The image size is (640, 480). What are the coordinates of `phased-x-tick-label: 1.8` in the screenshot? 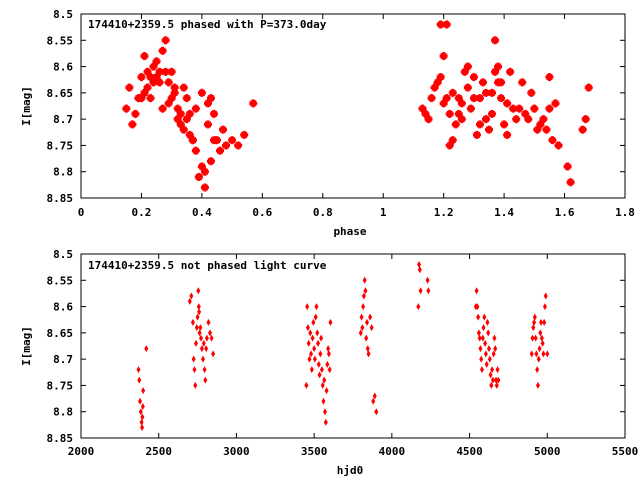 It's located at (625, 212).